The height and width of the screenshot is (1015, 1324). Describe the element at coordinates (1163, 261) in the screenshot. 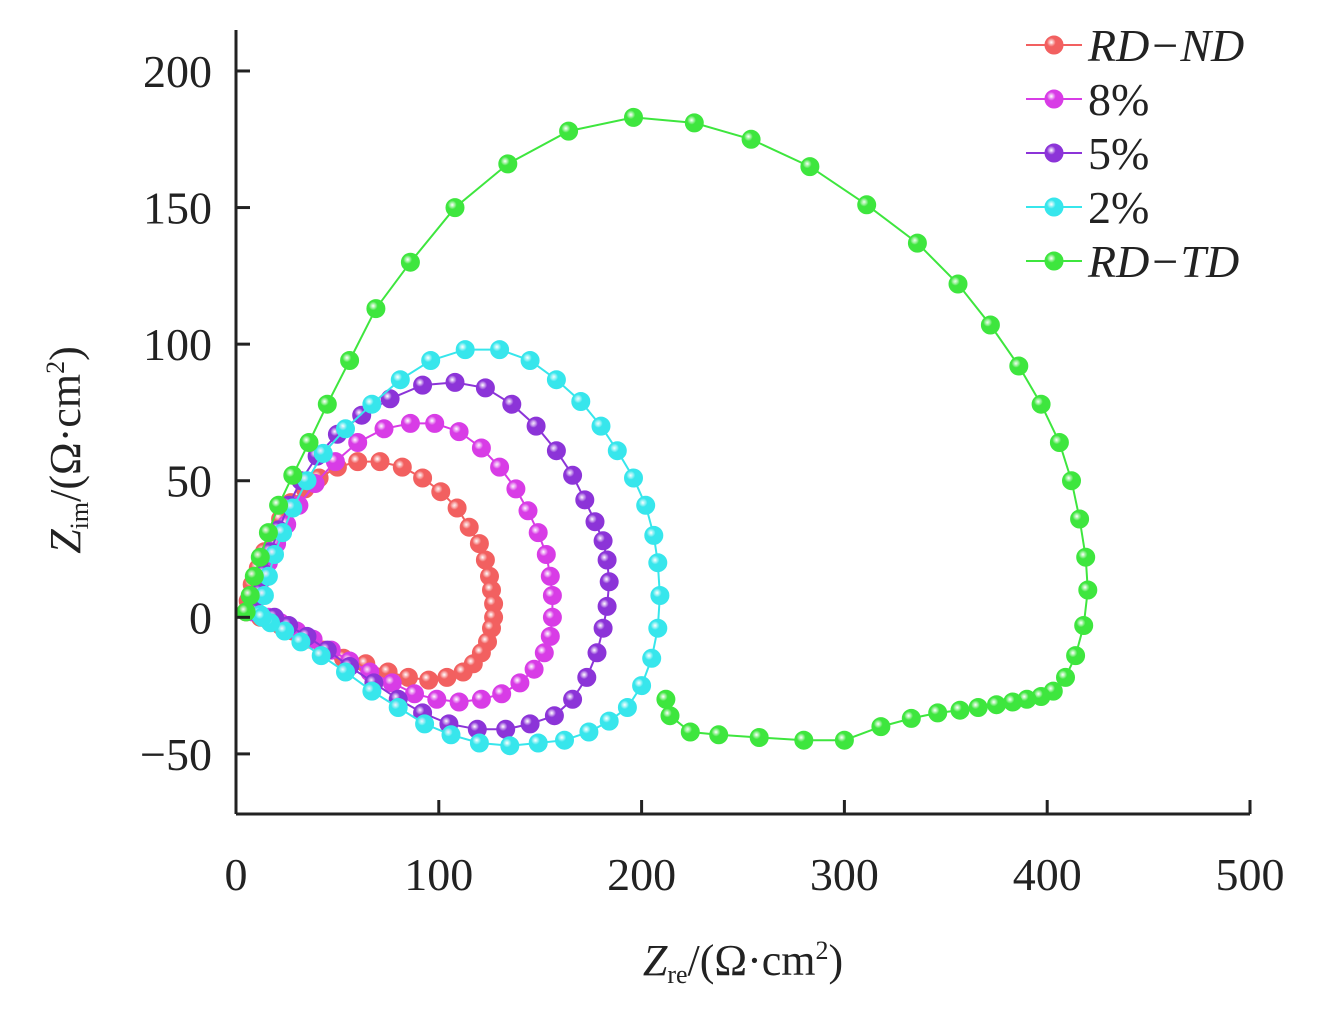

I see `legend-label-rd-td: RD−TD` at that location.